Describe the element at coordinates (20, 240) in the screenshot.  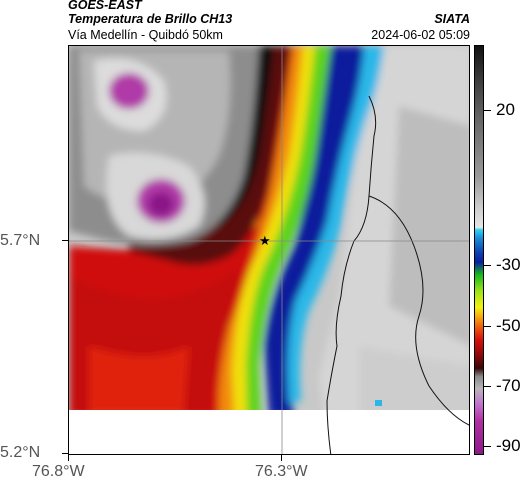
I see `lat-label-5-7: 5.7°N` at that location.